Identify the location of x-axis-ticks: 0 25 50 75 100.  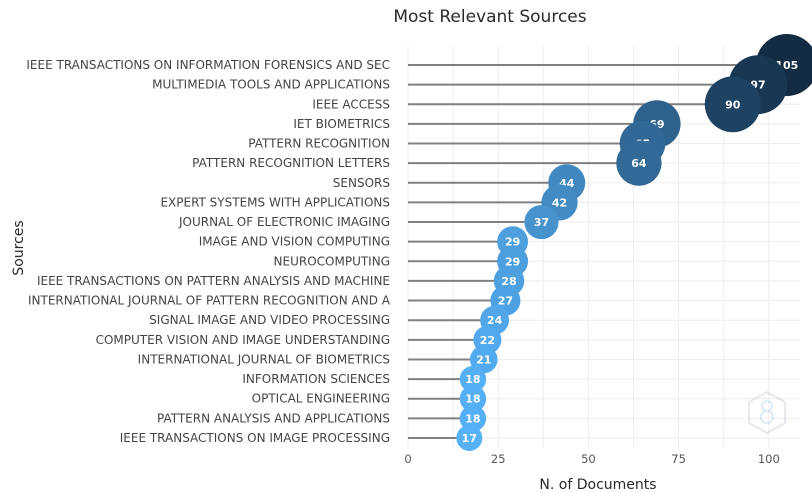
(591, 459).